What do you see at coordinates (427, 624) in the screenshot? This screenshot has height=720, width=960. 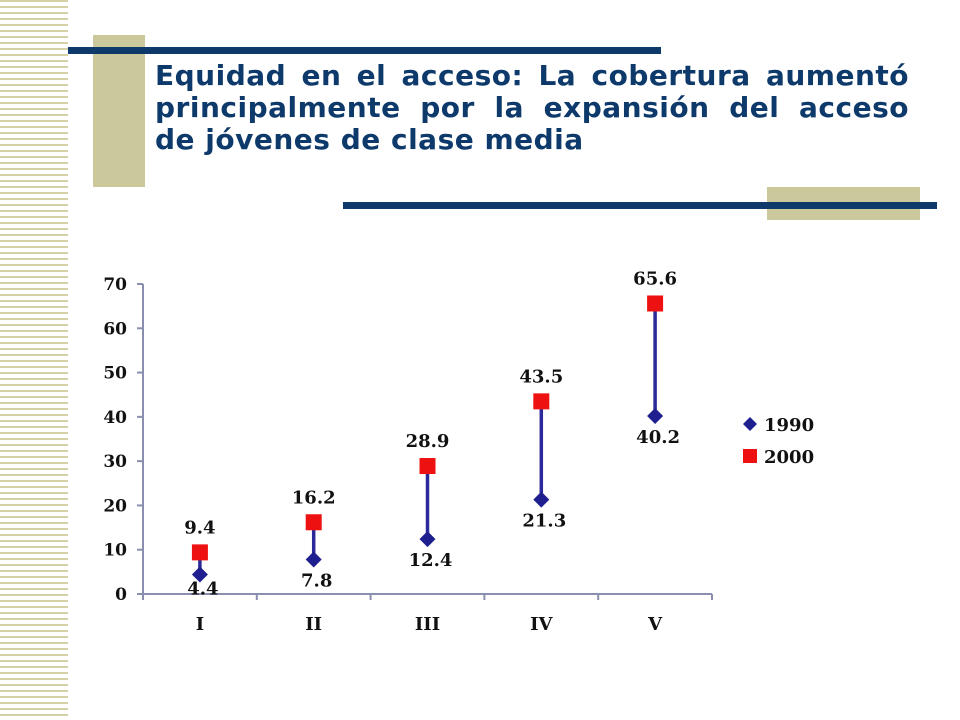 I see `x-tick-label: III` at bounding box center [427, 624].